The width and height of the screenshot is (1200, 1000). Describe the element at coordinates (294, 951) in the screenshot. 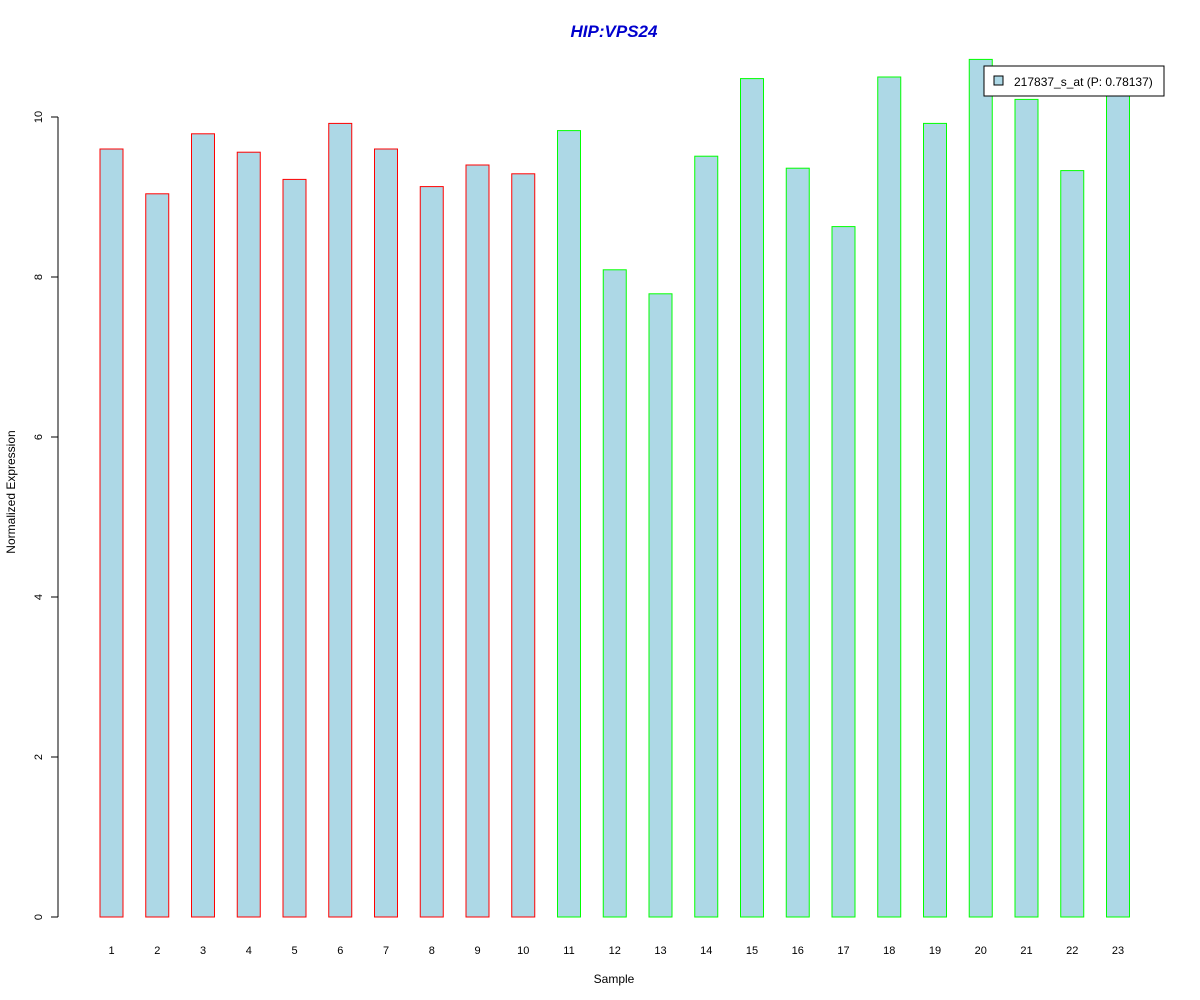

I see `x-tick-label: 5` at that location.